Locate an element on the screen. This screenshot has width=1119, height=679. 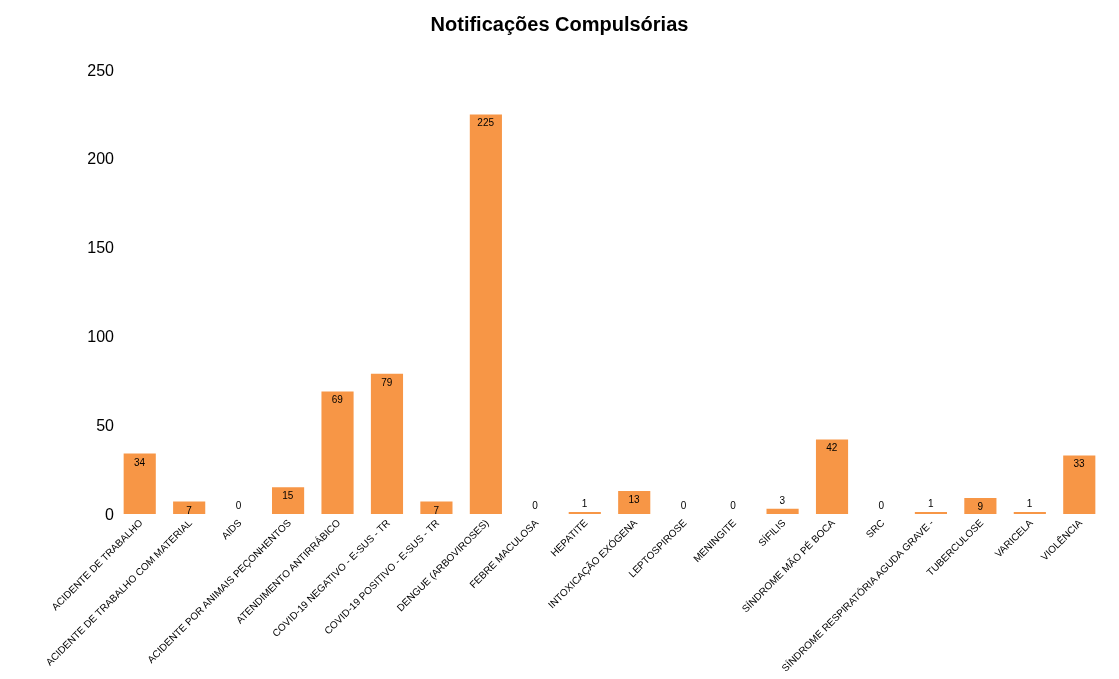
data-label: 15 is located at coordinates (288, 496).